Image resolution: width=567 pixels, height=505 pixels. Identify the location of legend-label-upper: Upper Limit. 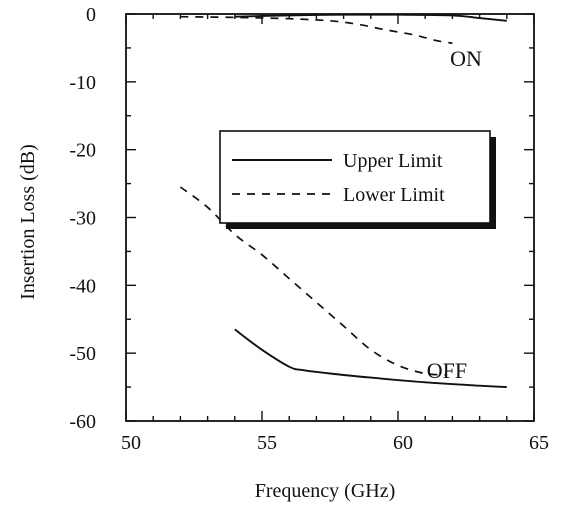
(393, 161).